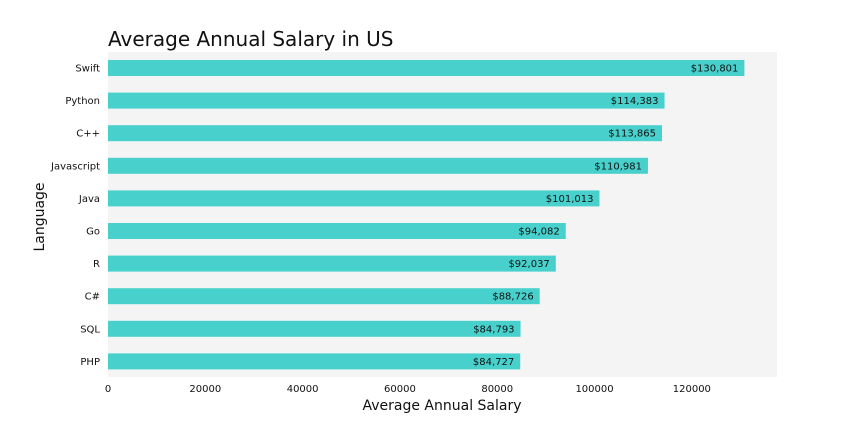  I want to click on bar-value-label: $114,383, so click(635, 101).